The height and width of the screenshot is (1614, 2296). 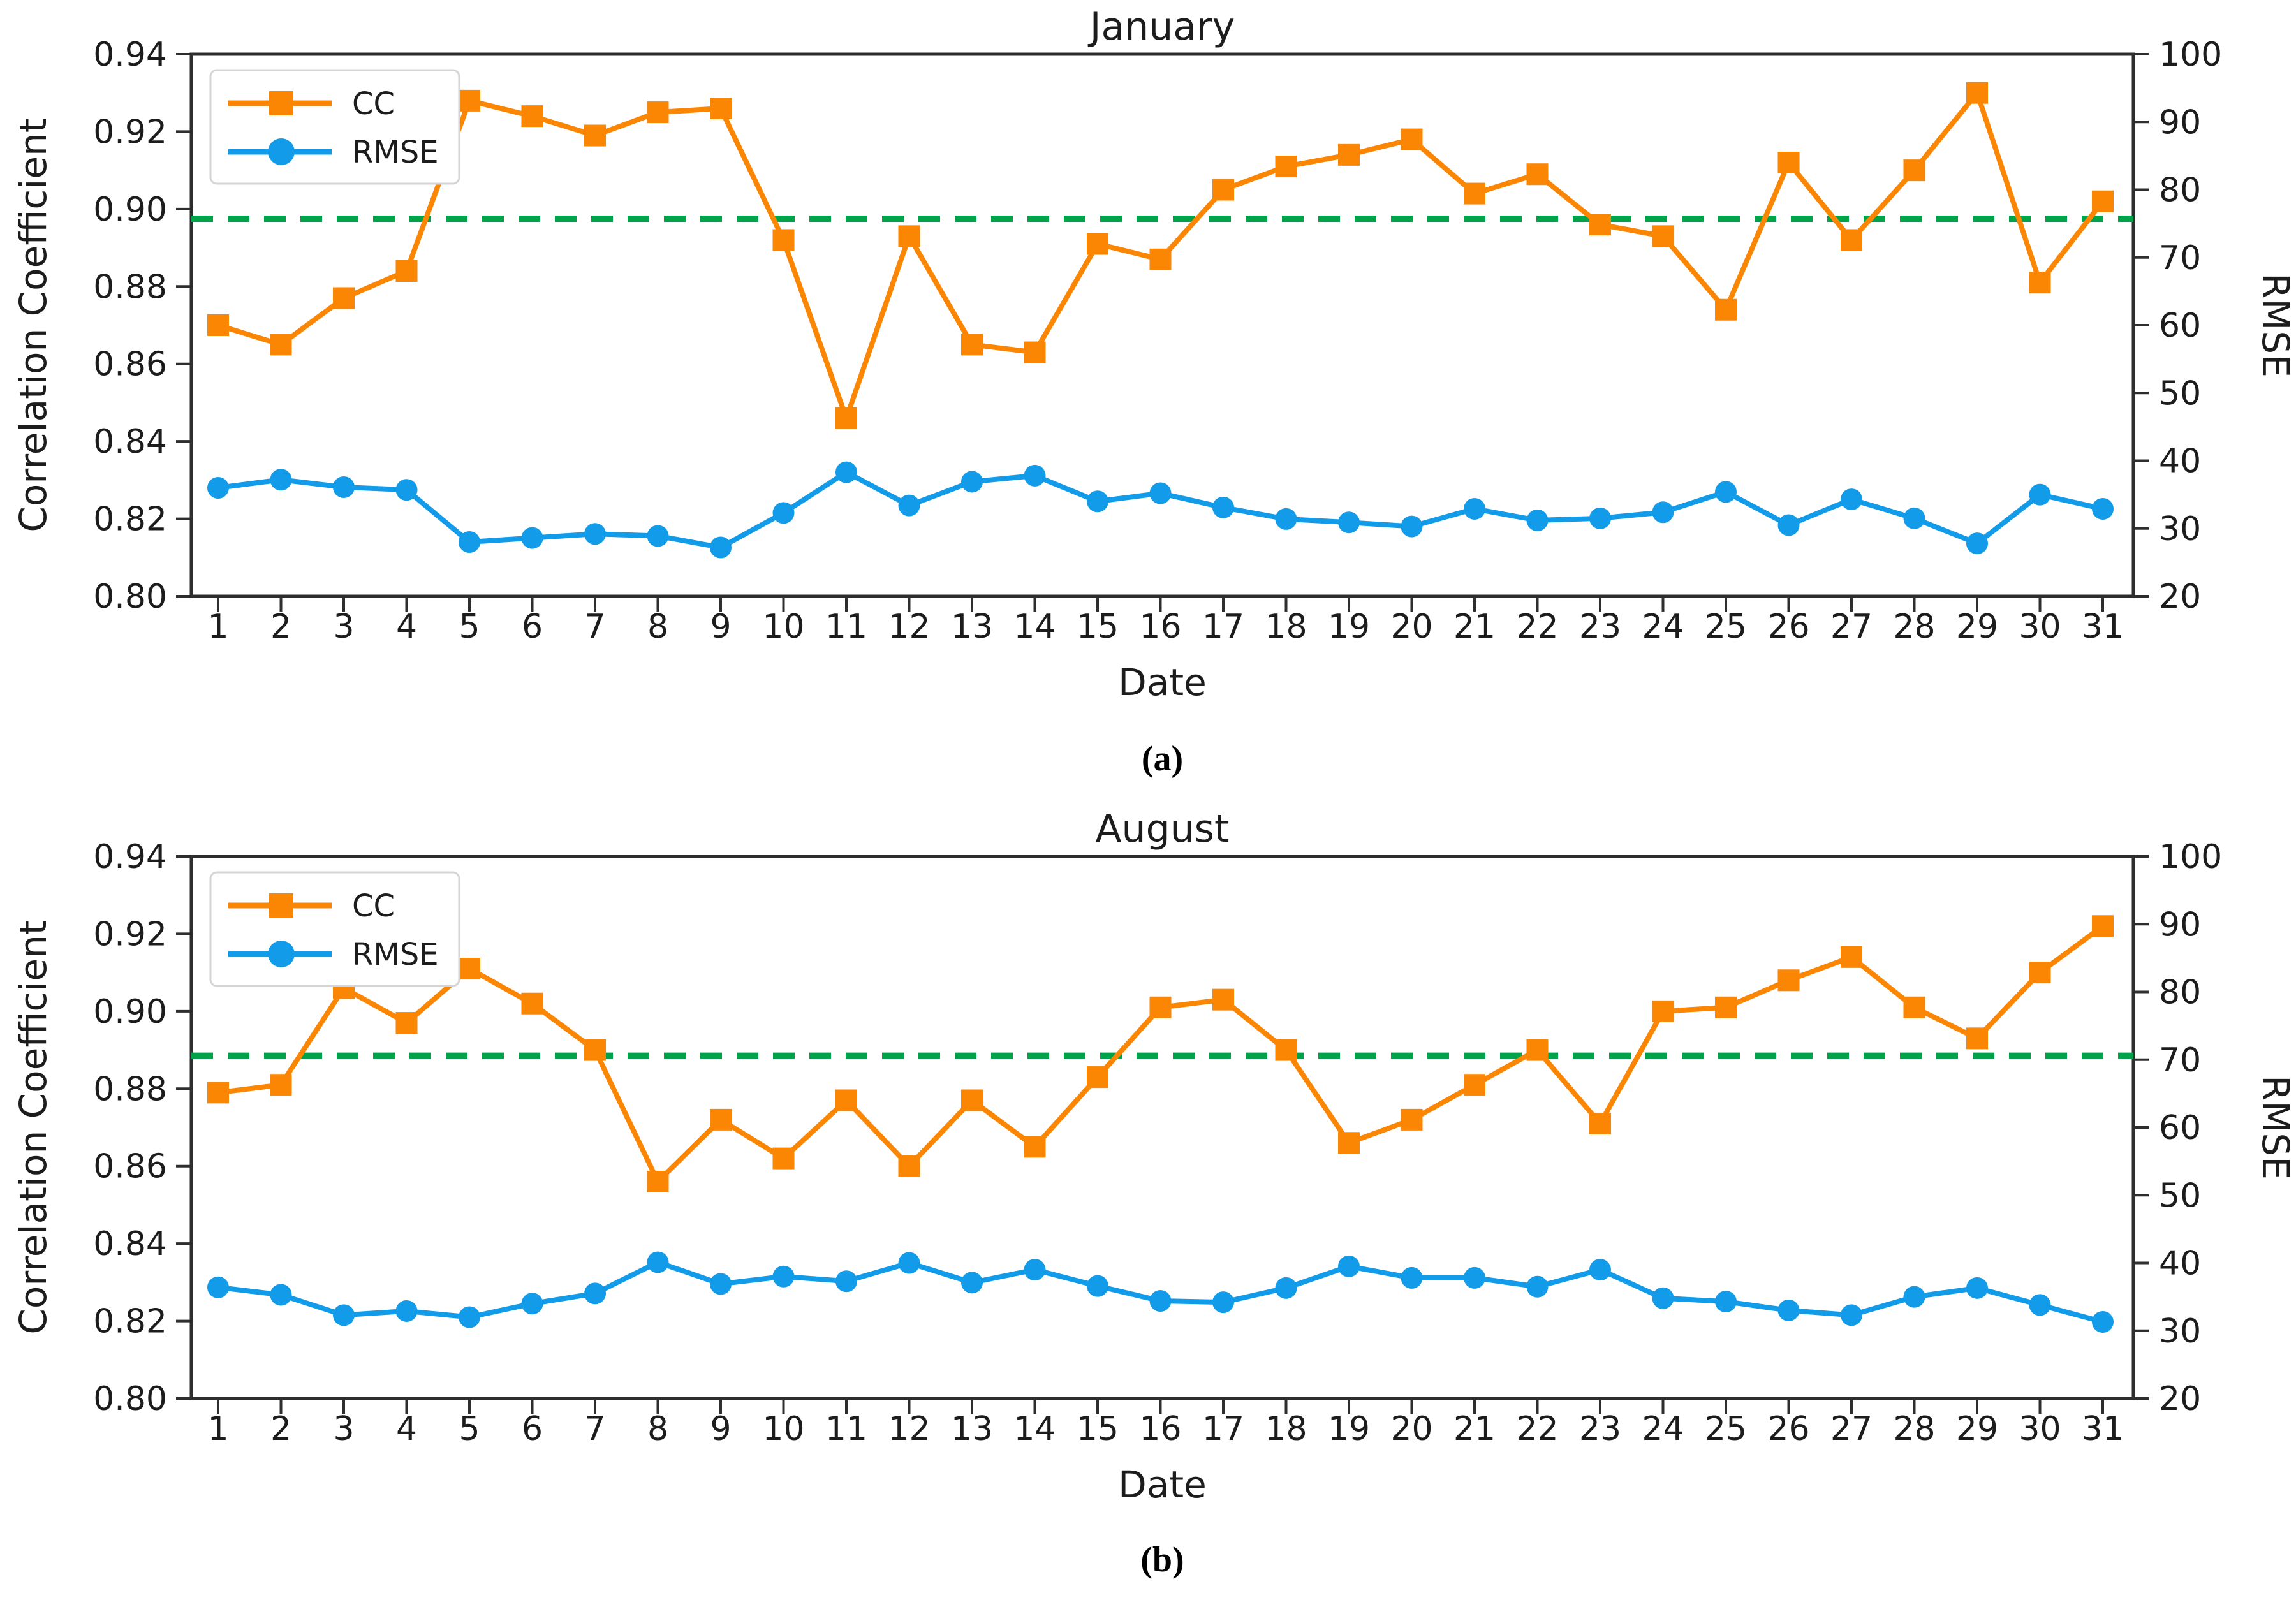 I want to click on january-x-tick-label: 10, so click(x=783, y=627).